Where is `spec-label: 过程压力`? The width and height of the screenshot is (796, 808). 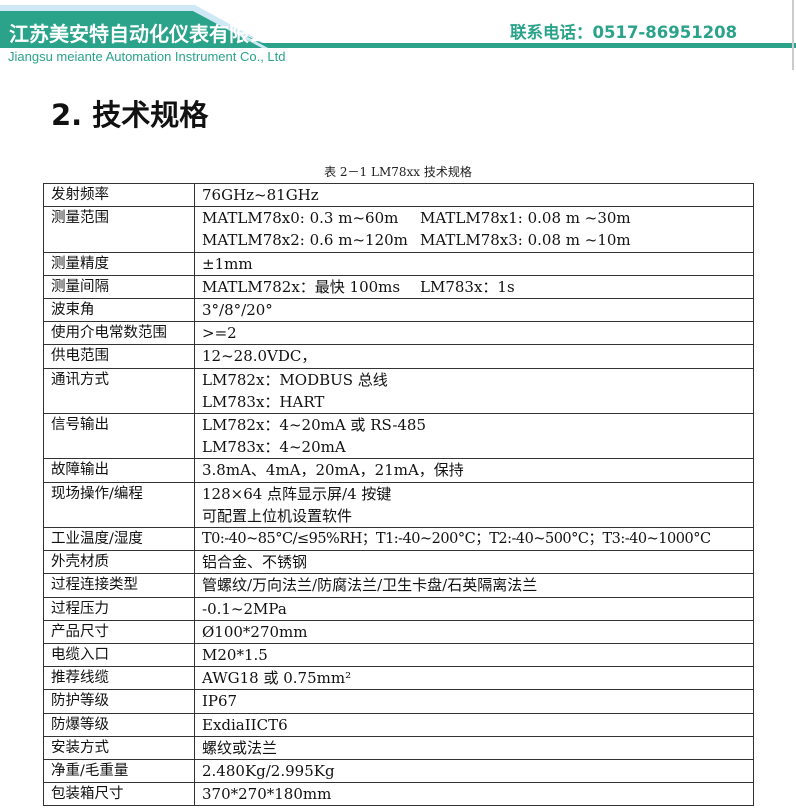
spec-label: 过程压力 is located at coordinates (119, 608).